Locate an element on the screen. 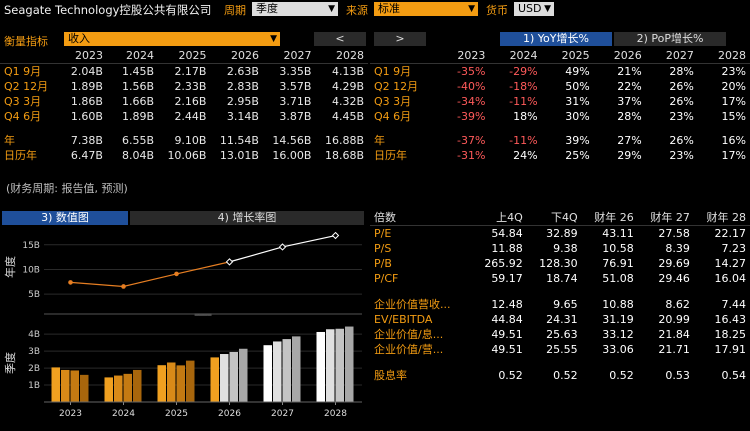 This screenshot has height=431, width=750. table-row: P/B 265.92 128.30 76.91 29.69 14.27 is located at coordinates (560, 263).